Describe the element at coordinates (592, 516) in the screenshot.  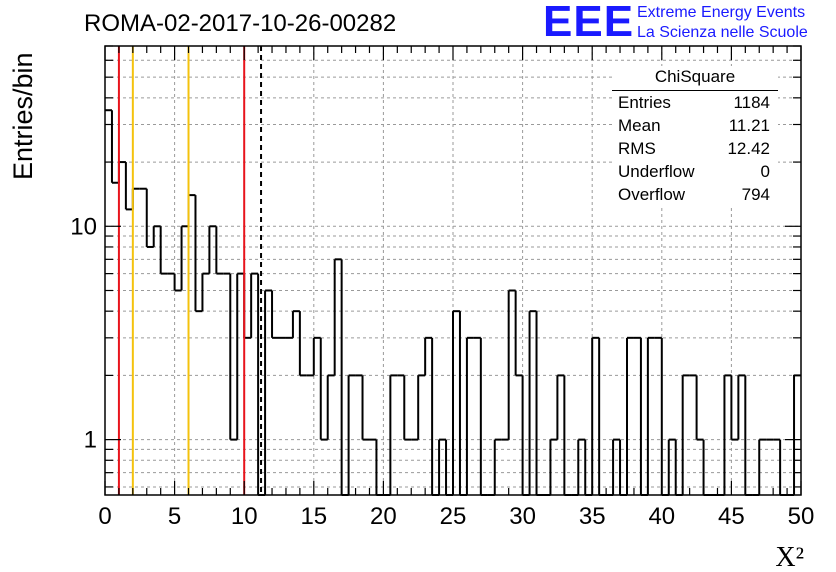
I see `x-tick-label: 35` at that location.